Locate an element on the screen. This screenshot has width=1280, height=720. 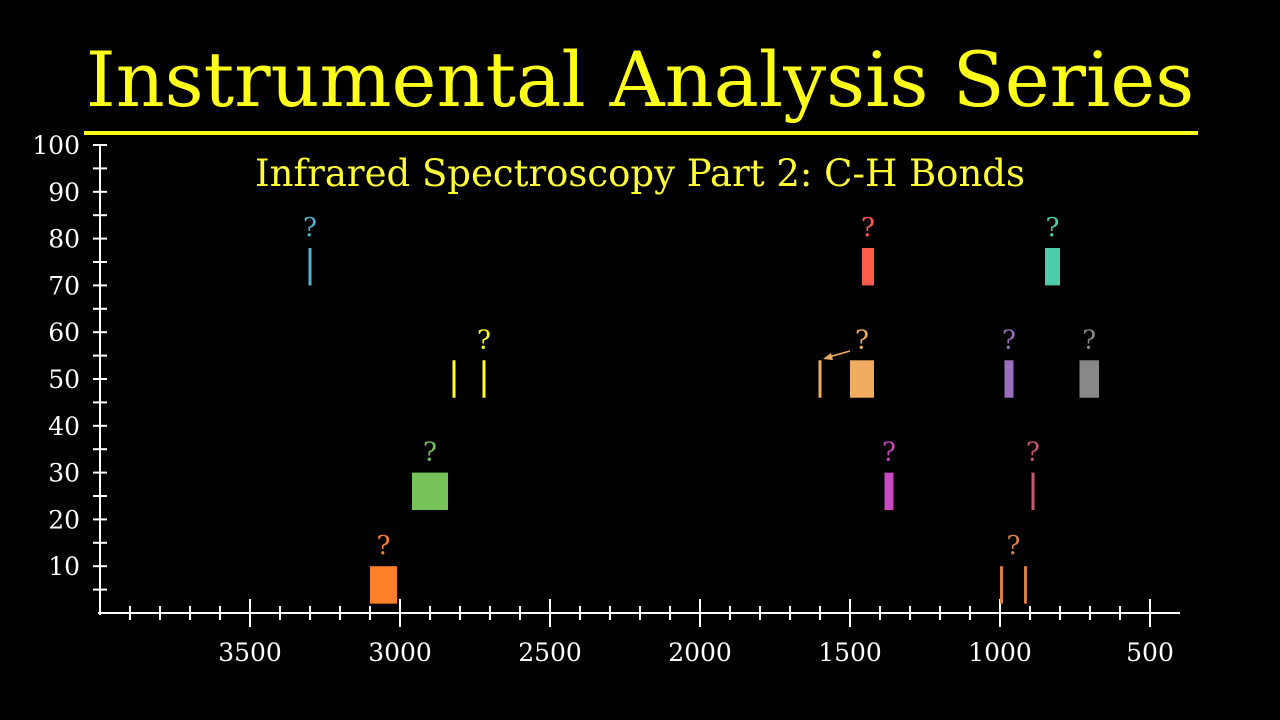
x-tick-label: 1000 is located at coordinates (1000, 652).